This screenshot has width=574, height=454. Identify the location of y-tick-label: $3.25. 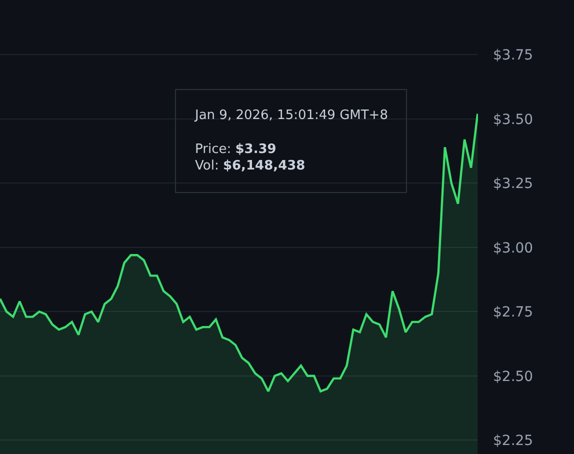
(513, 184).